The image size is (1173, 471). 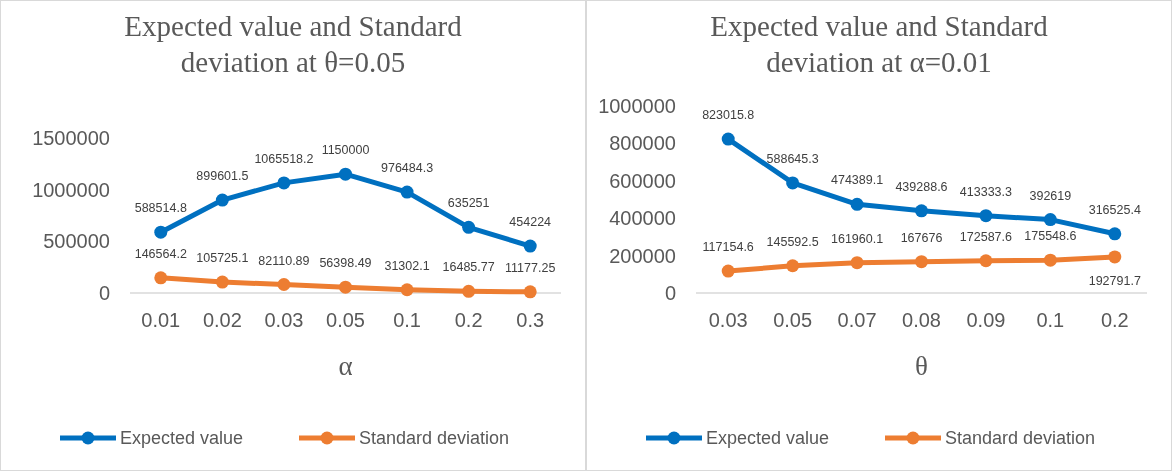 What do you see at coordinates (222, 176) in the screenshot?
I see `data-label: 899601.5` at bounding box center [222, 176].